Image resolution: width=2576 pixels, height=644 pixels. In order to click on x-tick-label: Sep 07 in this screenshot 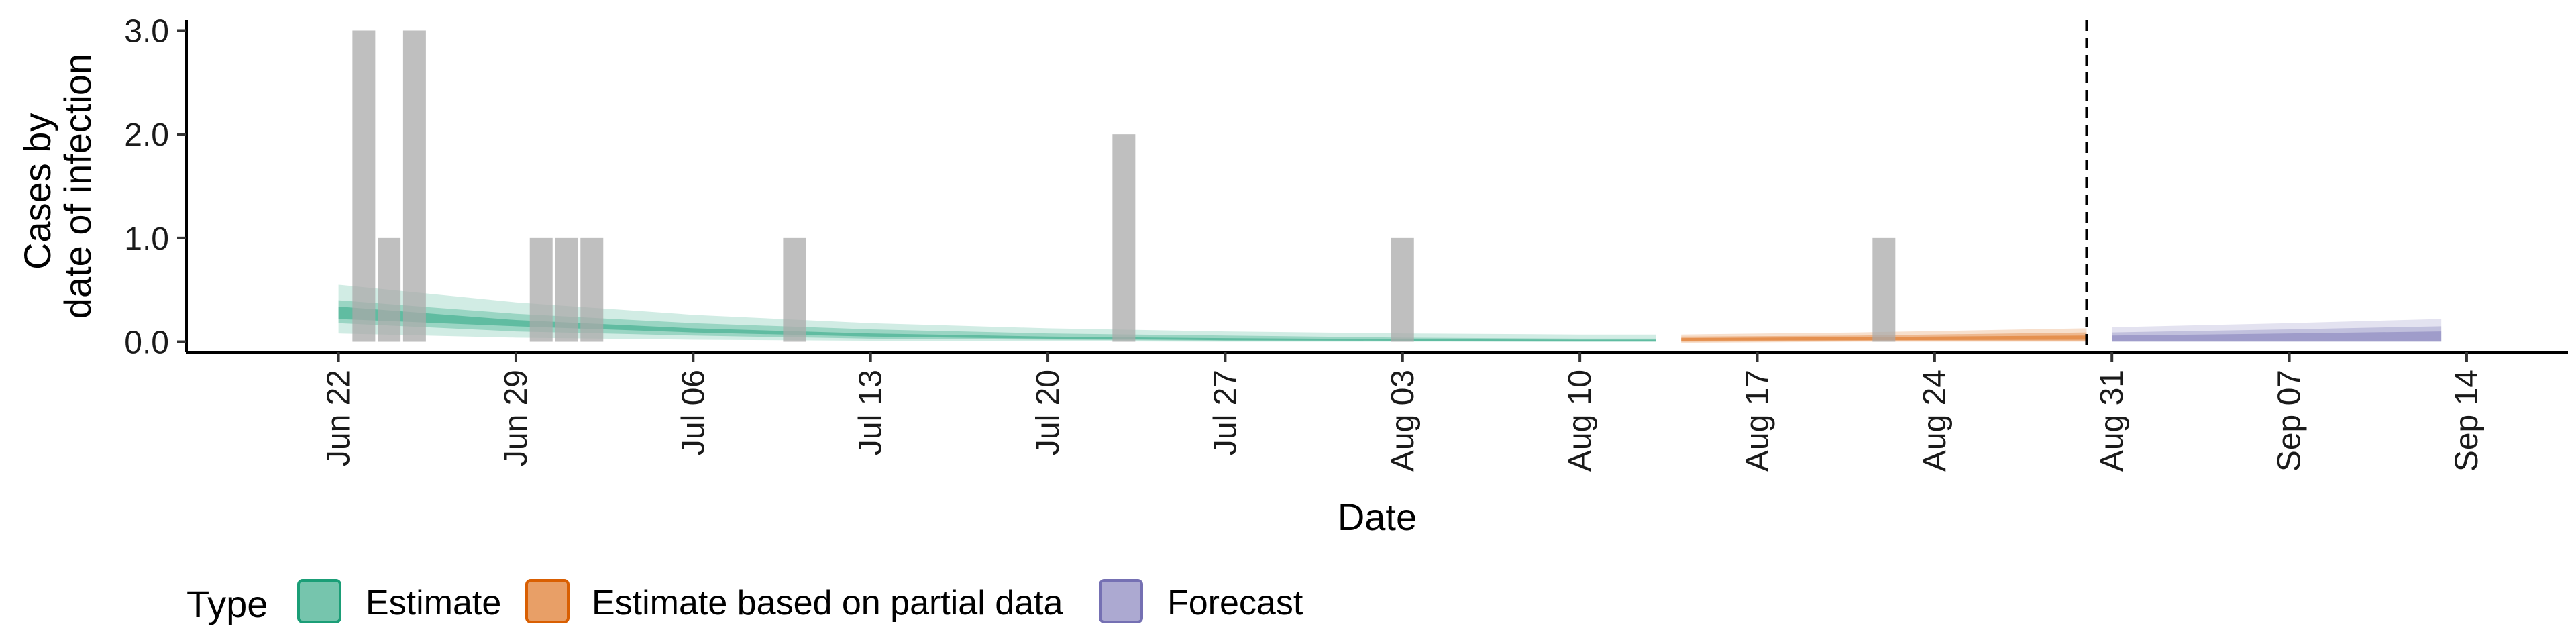, I will do `click(2290, 421)`.